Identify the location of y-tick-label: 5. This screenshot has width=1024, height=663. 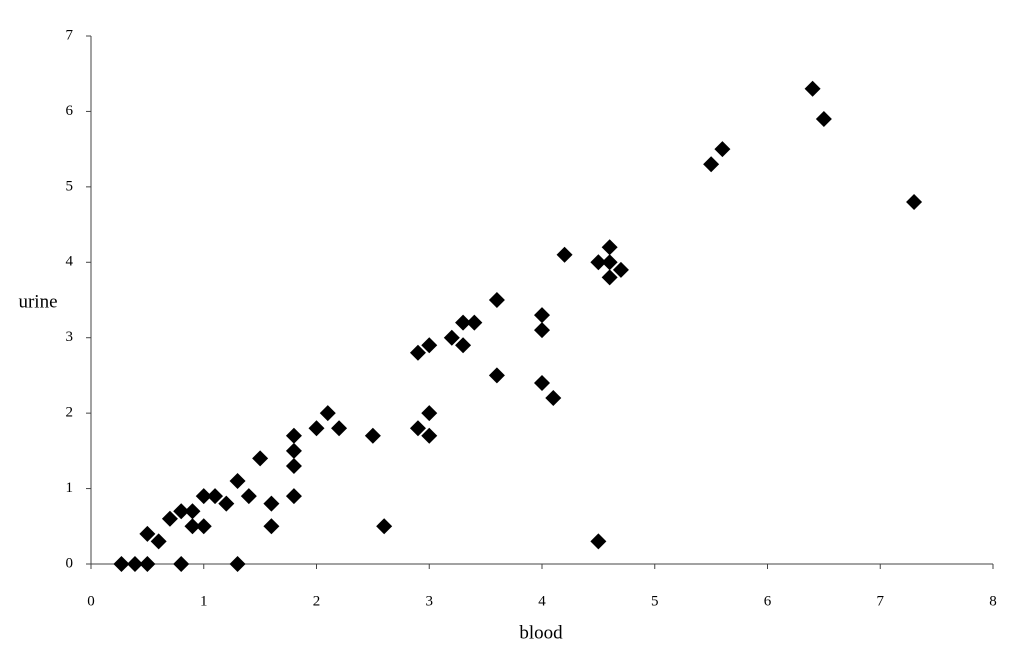
(70, 186).